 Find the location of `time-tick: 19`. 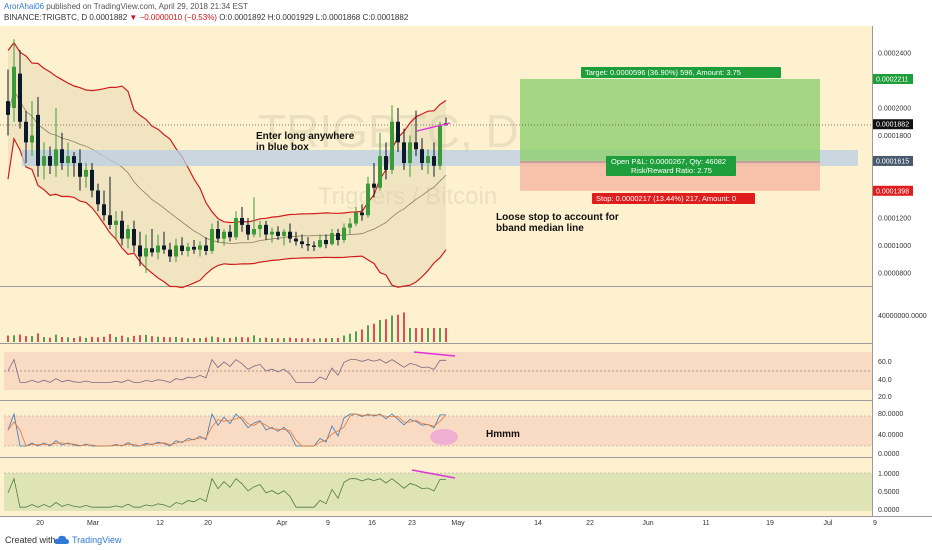

time-tick: 19 is located at coordinates (770, 523).